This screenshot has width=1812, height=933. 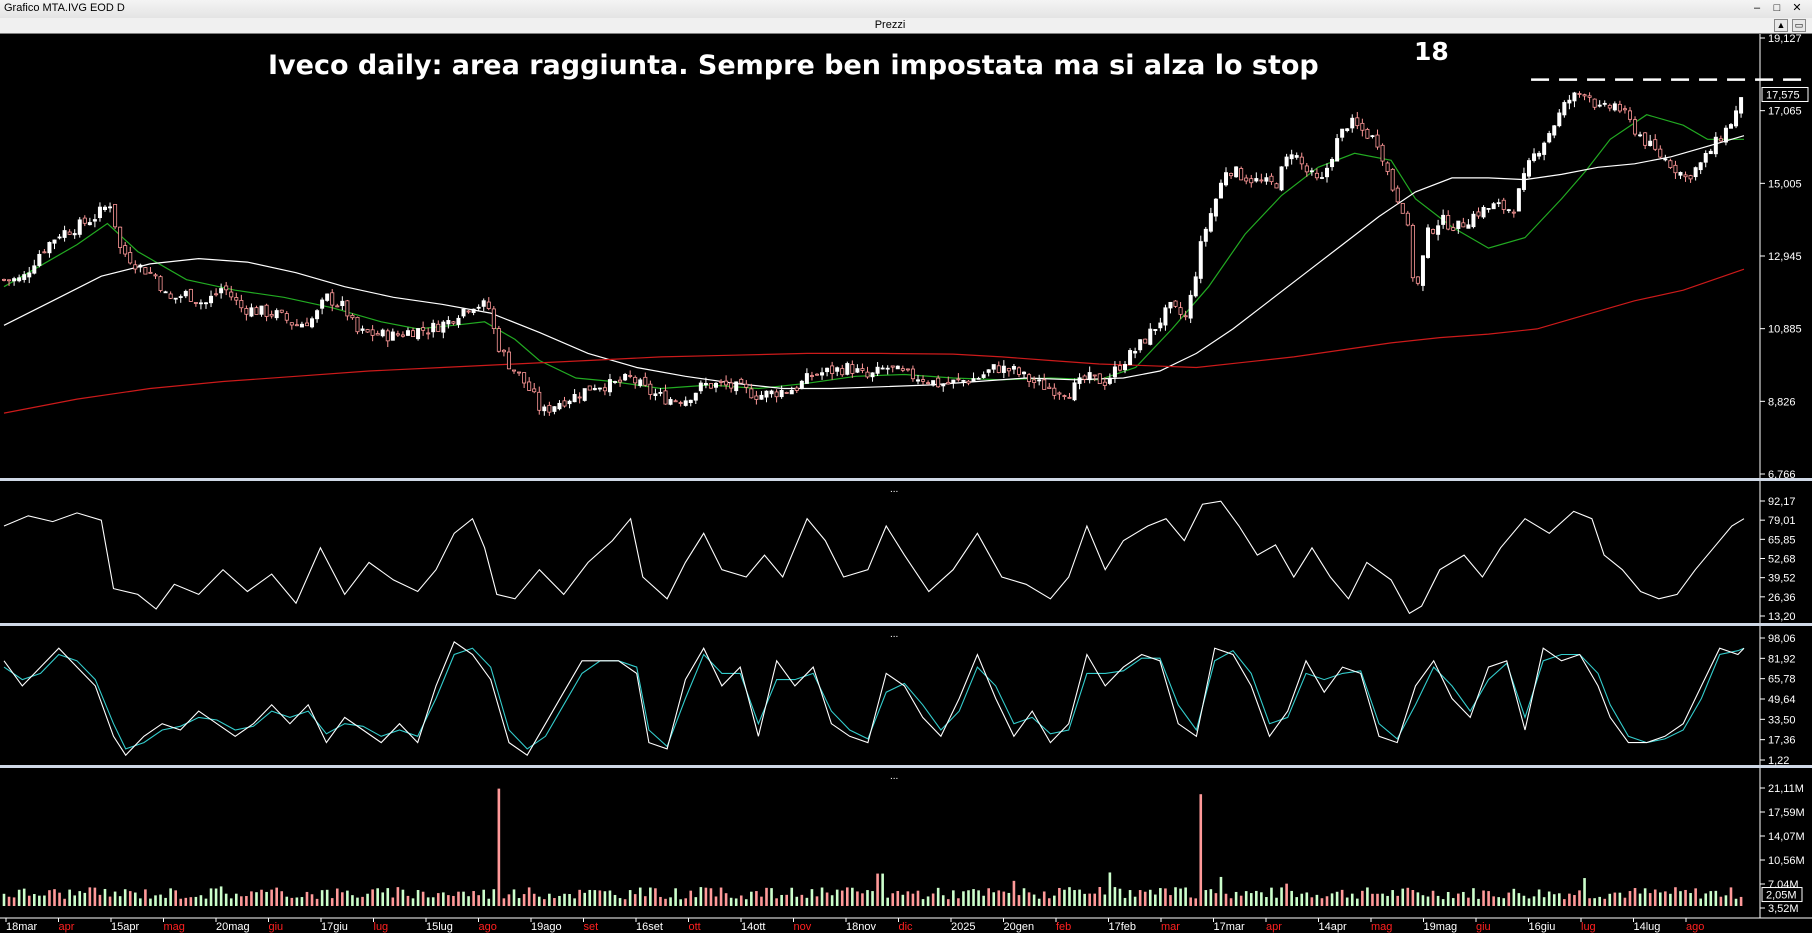 I want to click on oscillator-line, so click(x=874, y=557).